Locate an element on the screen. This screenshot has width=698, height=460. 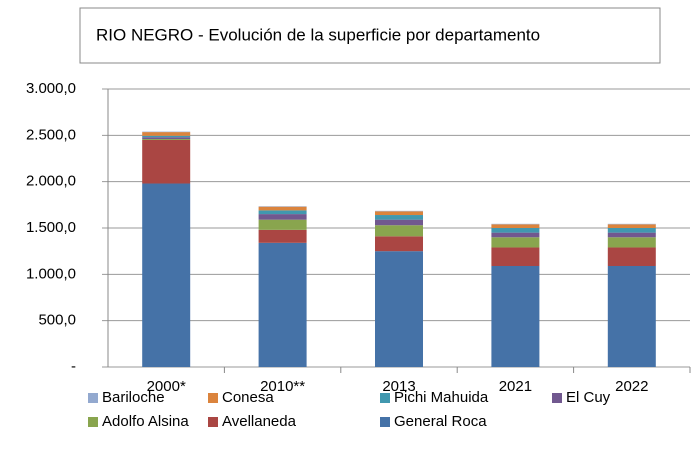
y-tick-label: - is located at coordinates (73, 366).